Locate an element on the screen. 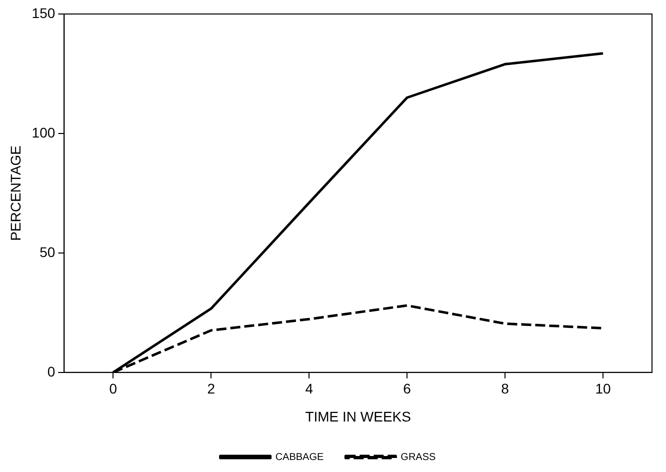  y-tick-label: 150 is located at coordinates (44, 12).